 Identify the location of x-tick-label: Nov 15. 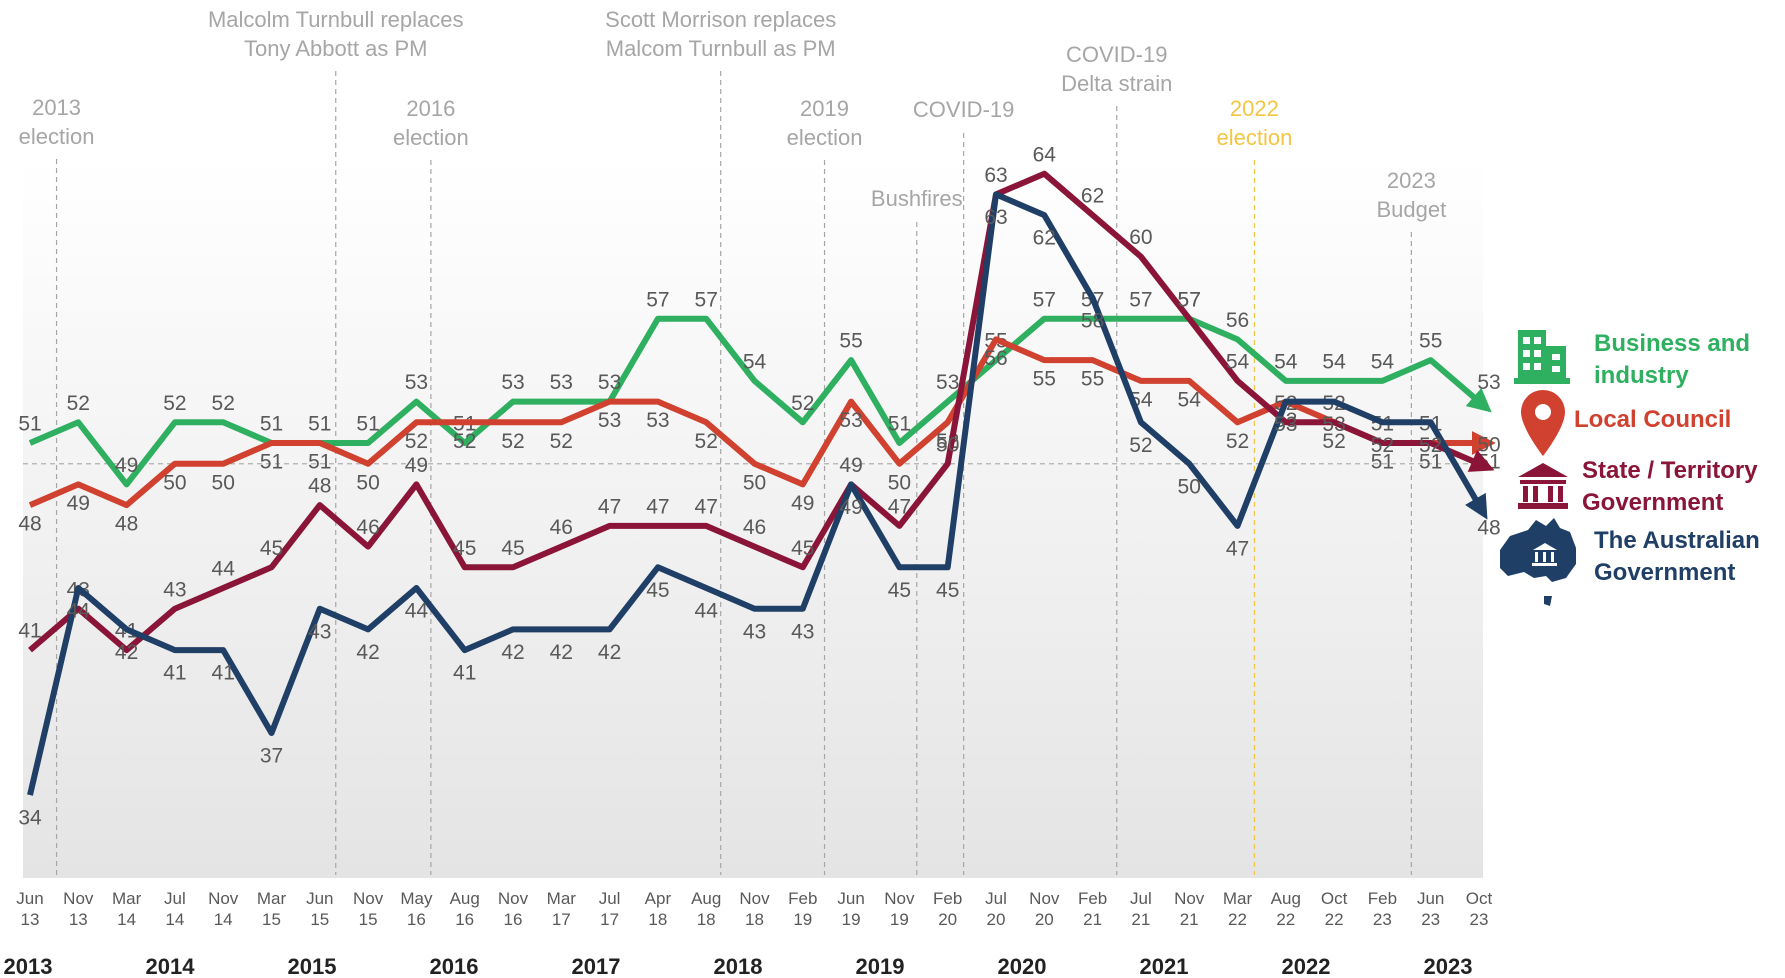
(368, 909).